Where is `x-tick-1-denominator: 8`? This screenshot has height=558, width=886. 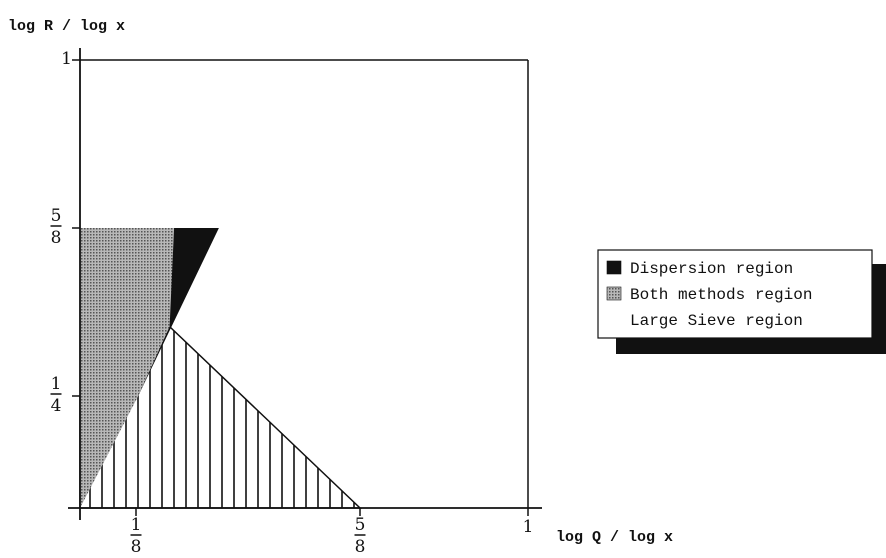
x-tick-1-denominator: 8 is located at coordinates (360, 547).